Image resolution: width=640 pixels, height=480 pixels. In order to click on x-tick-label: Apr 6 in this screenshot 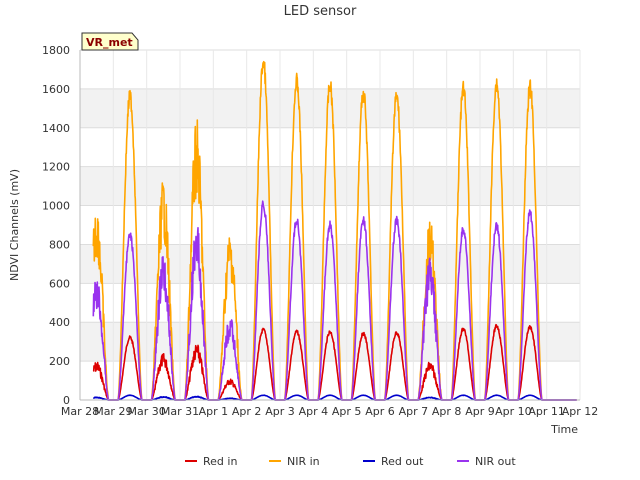, I will do `click(380, 411)`.